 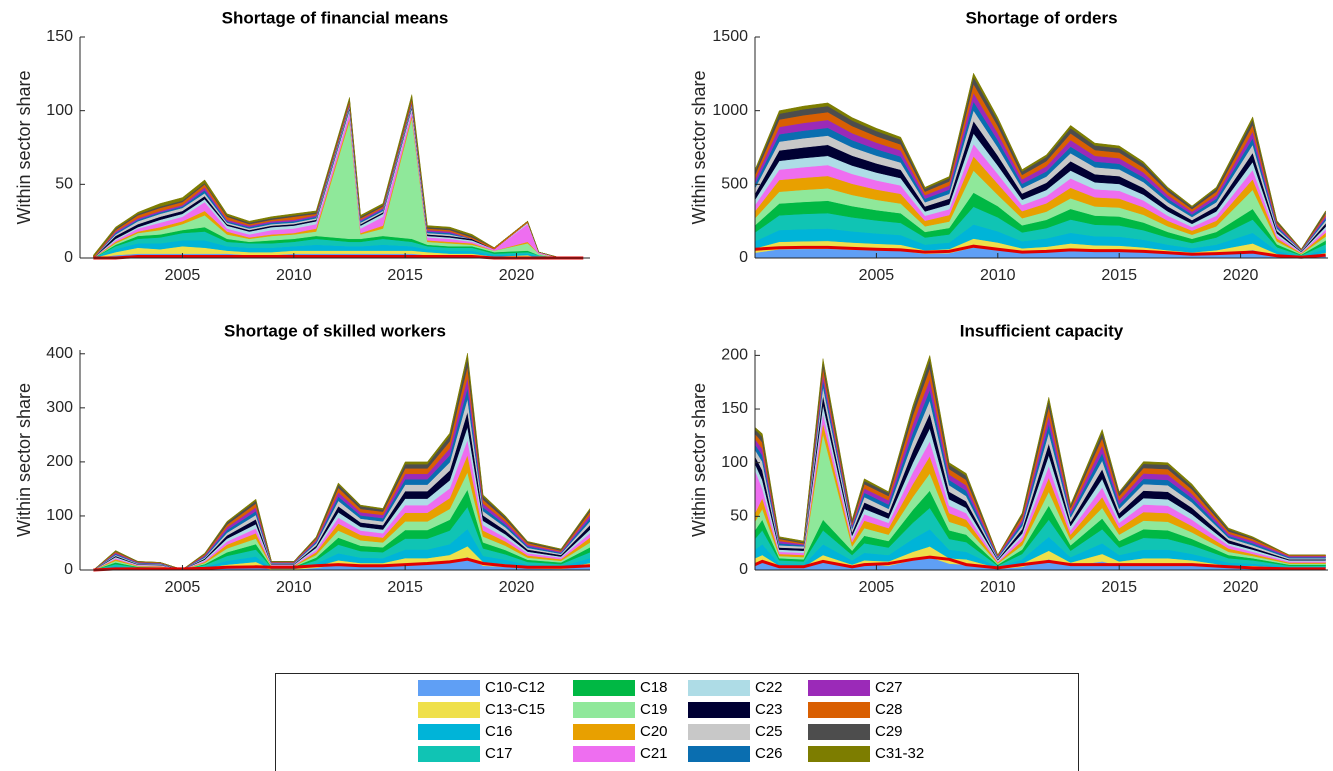 I want to click on legend-label: C28, so click(x=889, y=709).